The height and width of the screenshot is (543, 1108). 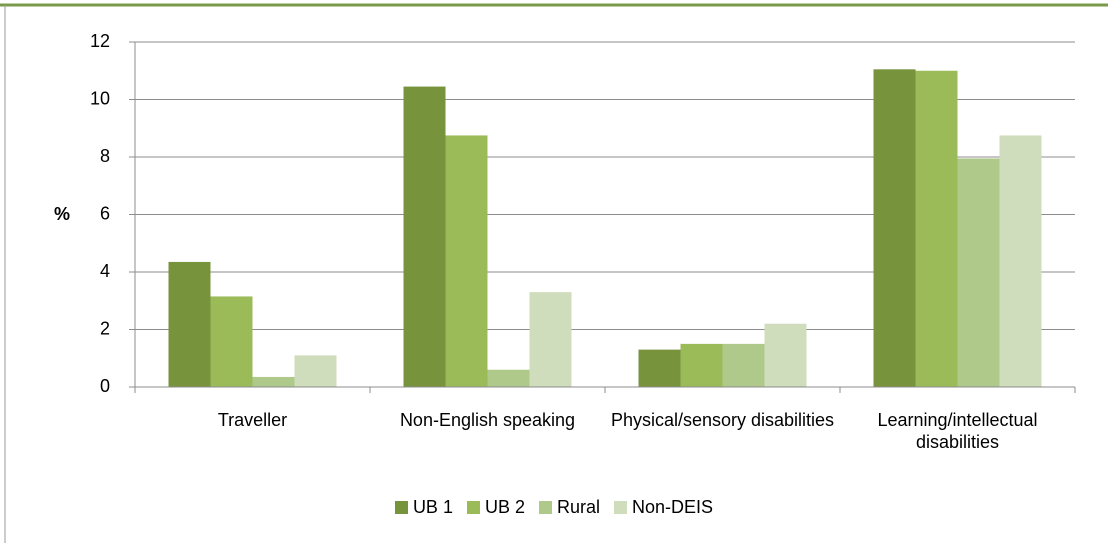 What do you see at coordinates (105, 271) in the screenshot?
I see `y-tick-label: 4` at bounding box center [105, 271].